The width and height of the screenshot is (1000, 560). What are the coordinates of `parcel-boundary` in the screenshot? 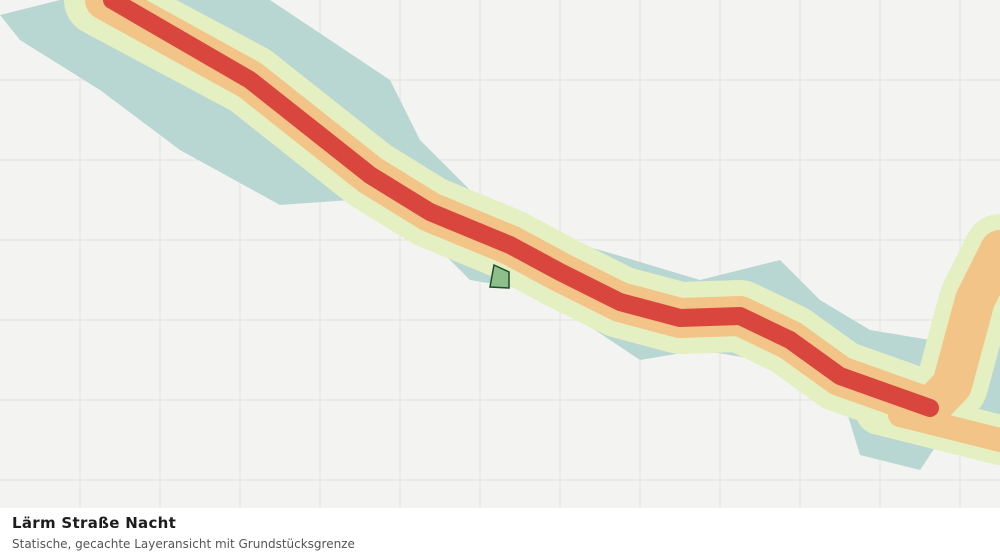 It's located at (499, 276).